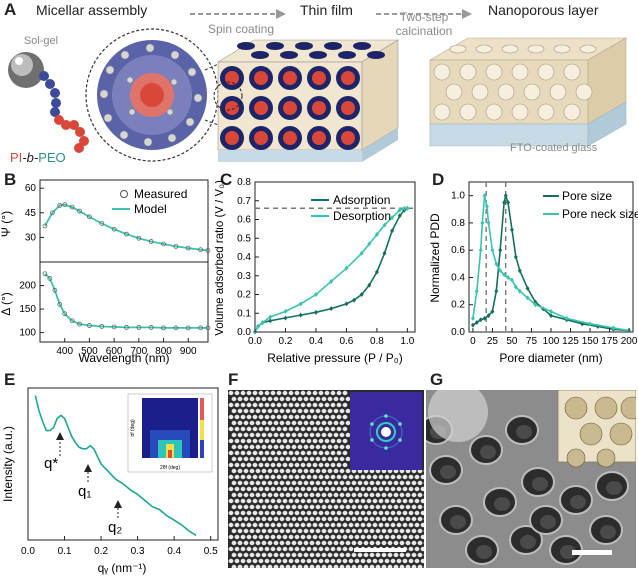 This screenshot has width=638, height=577. I want to click on panel-a-label: A, so click(10, 9).